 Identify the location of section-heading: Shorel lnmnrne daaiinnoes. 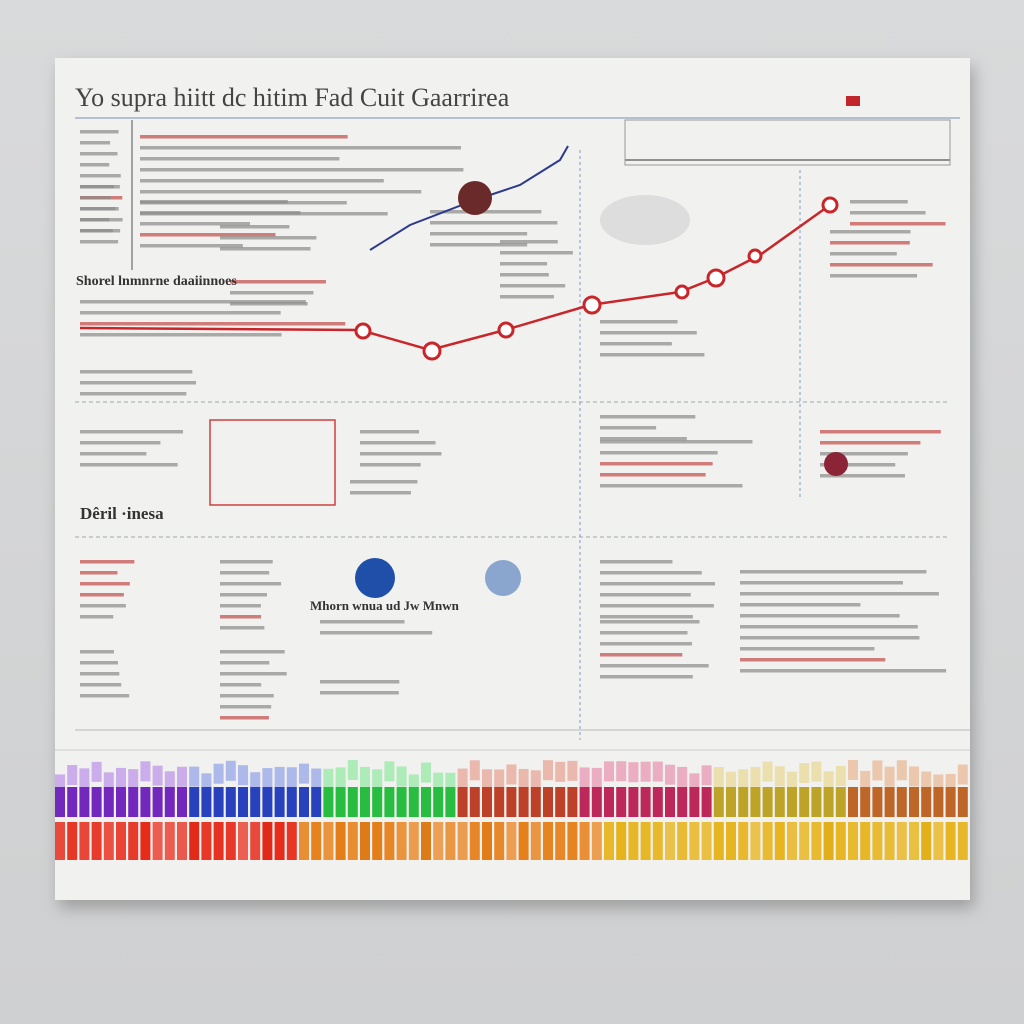
(156, 281).